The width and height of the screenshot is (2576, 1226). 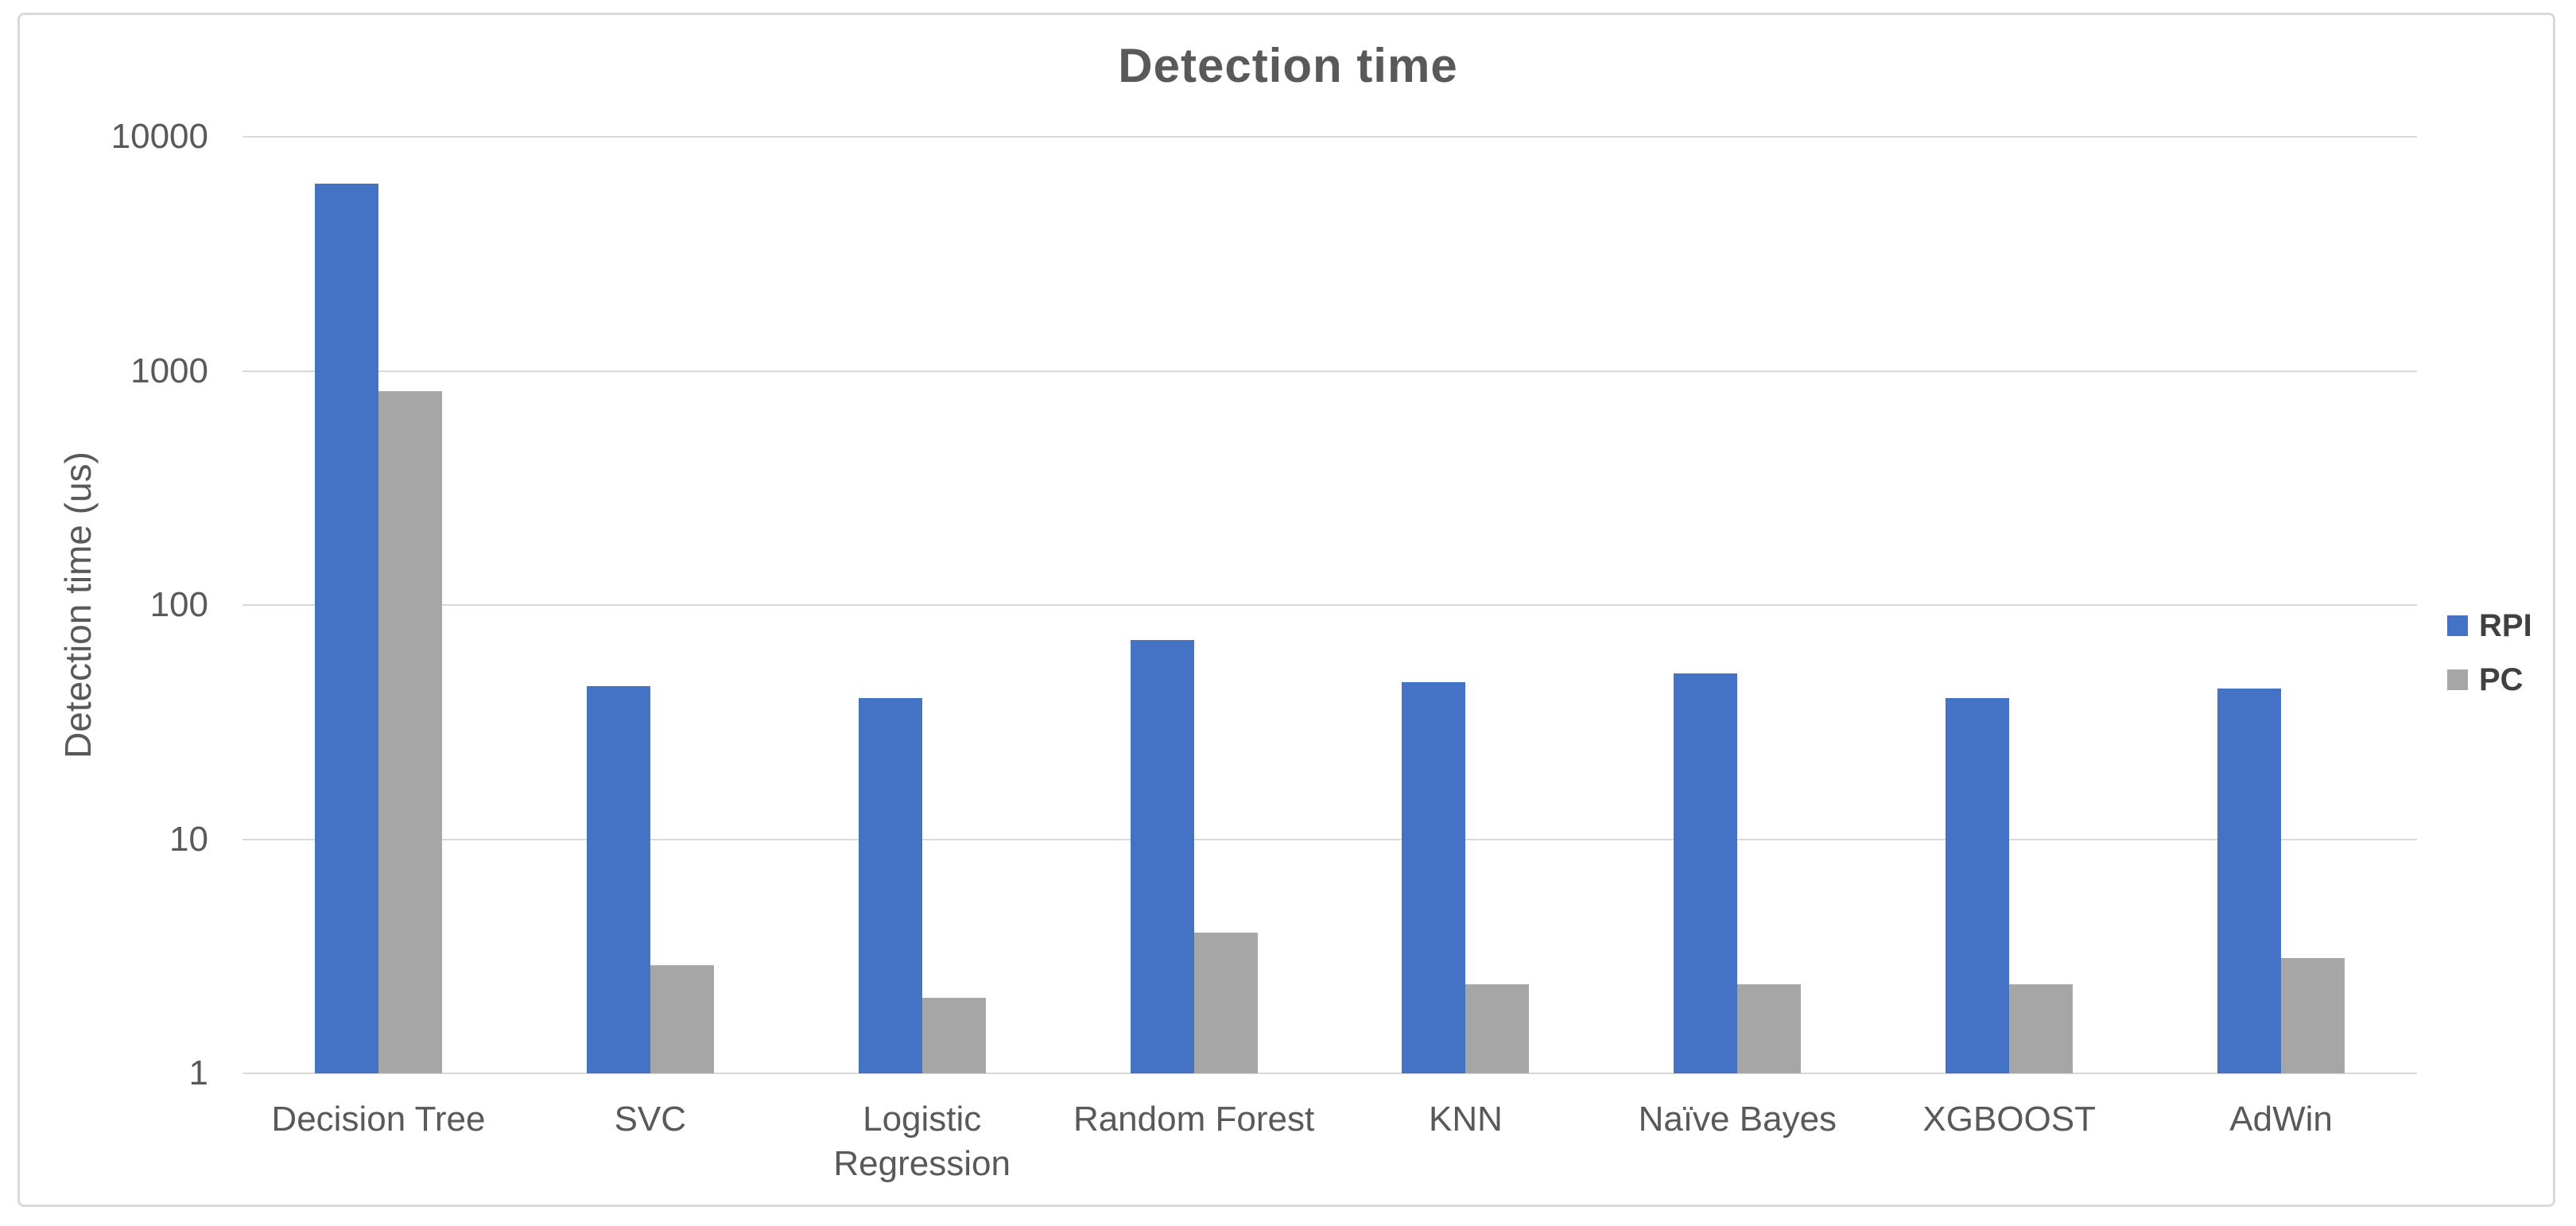 I want to click on y-tick-label-10: 10, so click(x=188, y=839).